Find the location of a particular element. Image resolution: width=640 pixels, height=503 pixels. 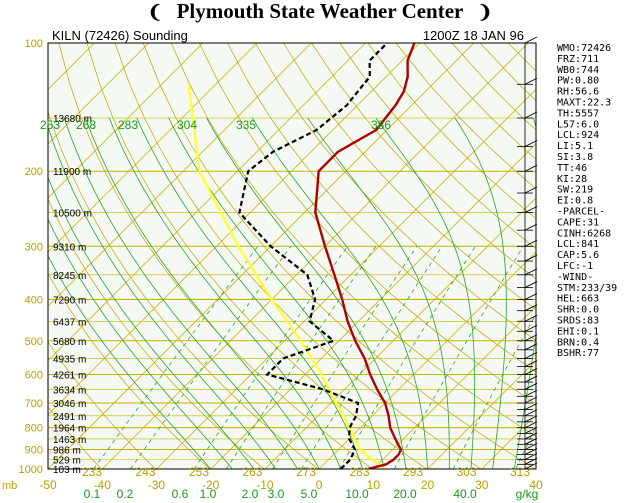

theta-bottom-label: 293 is located at coordinates (413, 472).